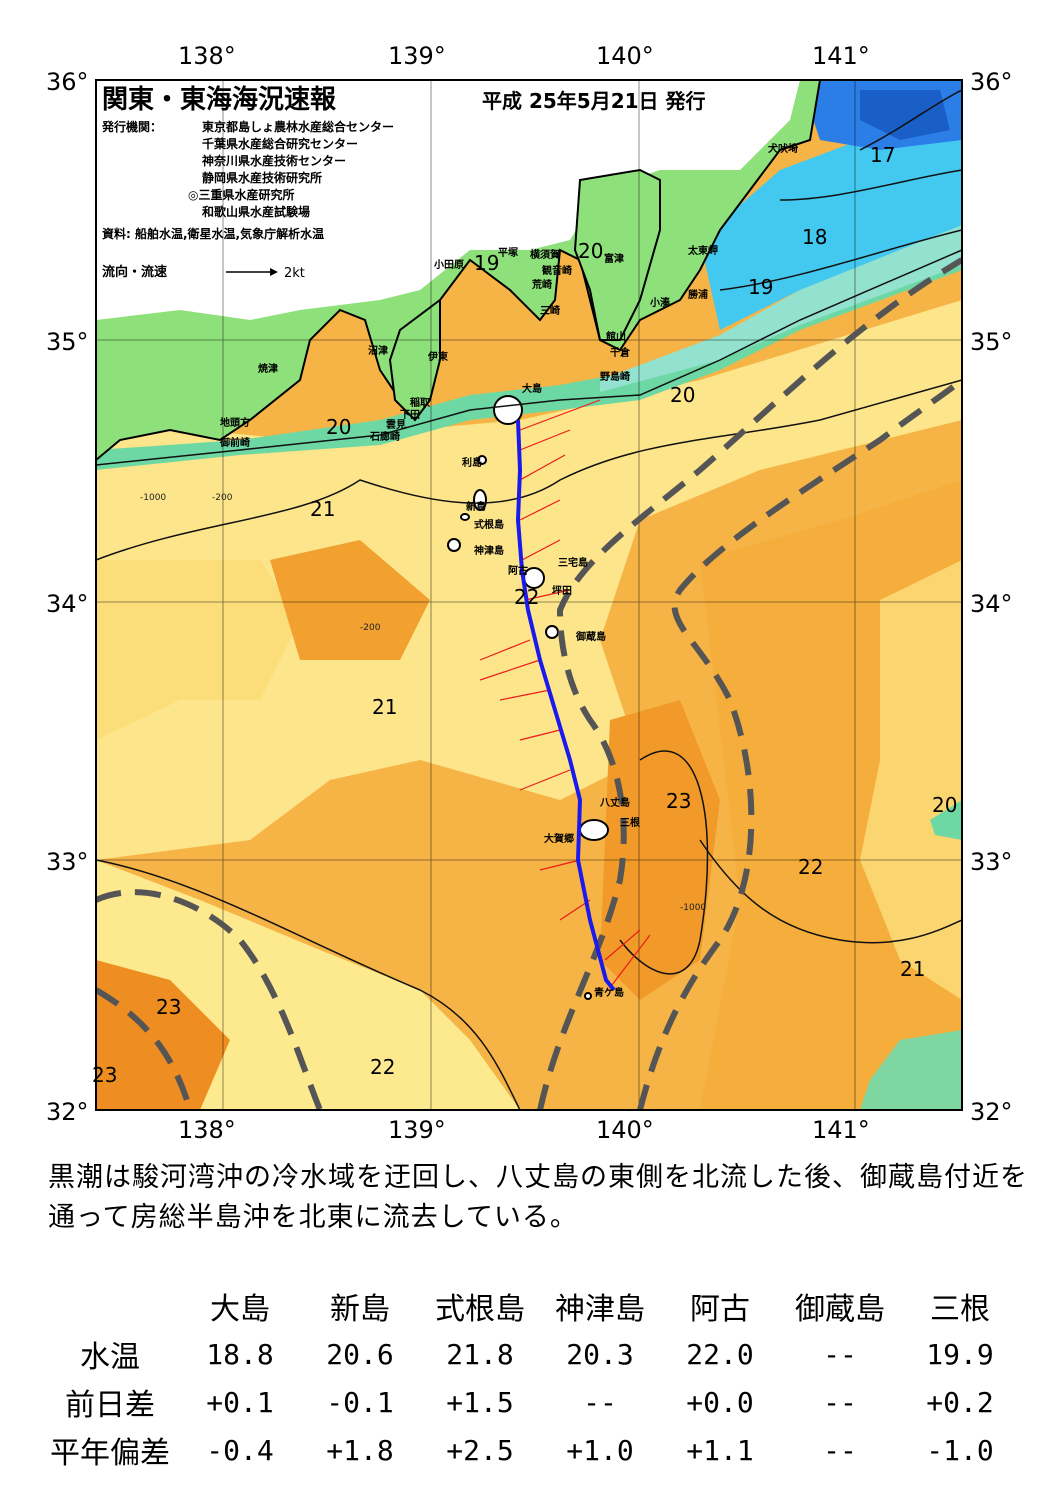 This screenshot has width=1064, height=1503. What do you see at coordinates (905, 115) in the screenshot?
I see `water-17-deep` at bounding box center [905, 115].